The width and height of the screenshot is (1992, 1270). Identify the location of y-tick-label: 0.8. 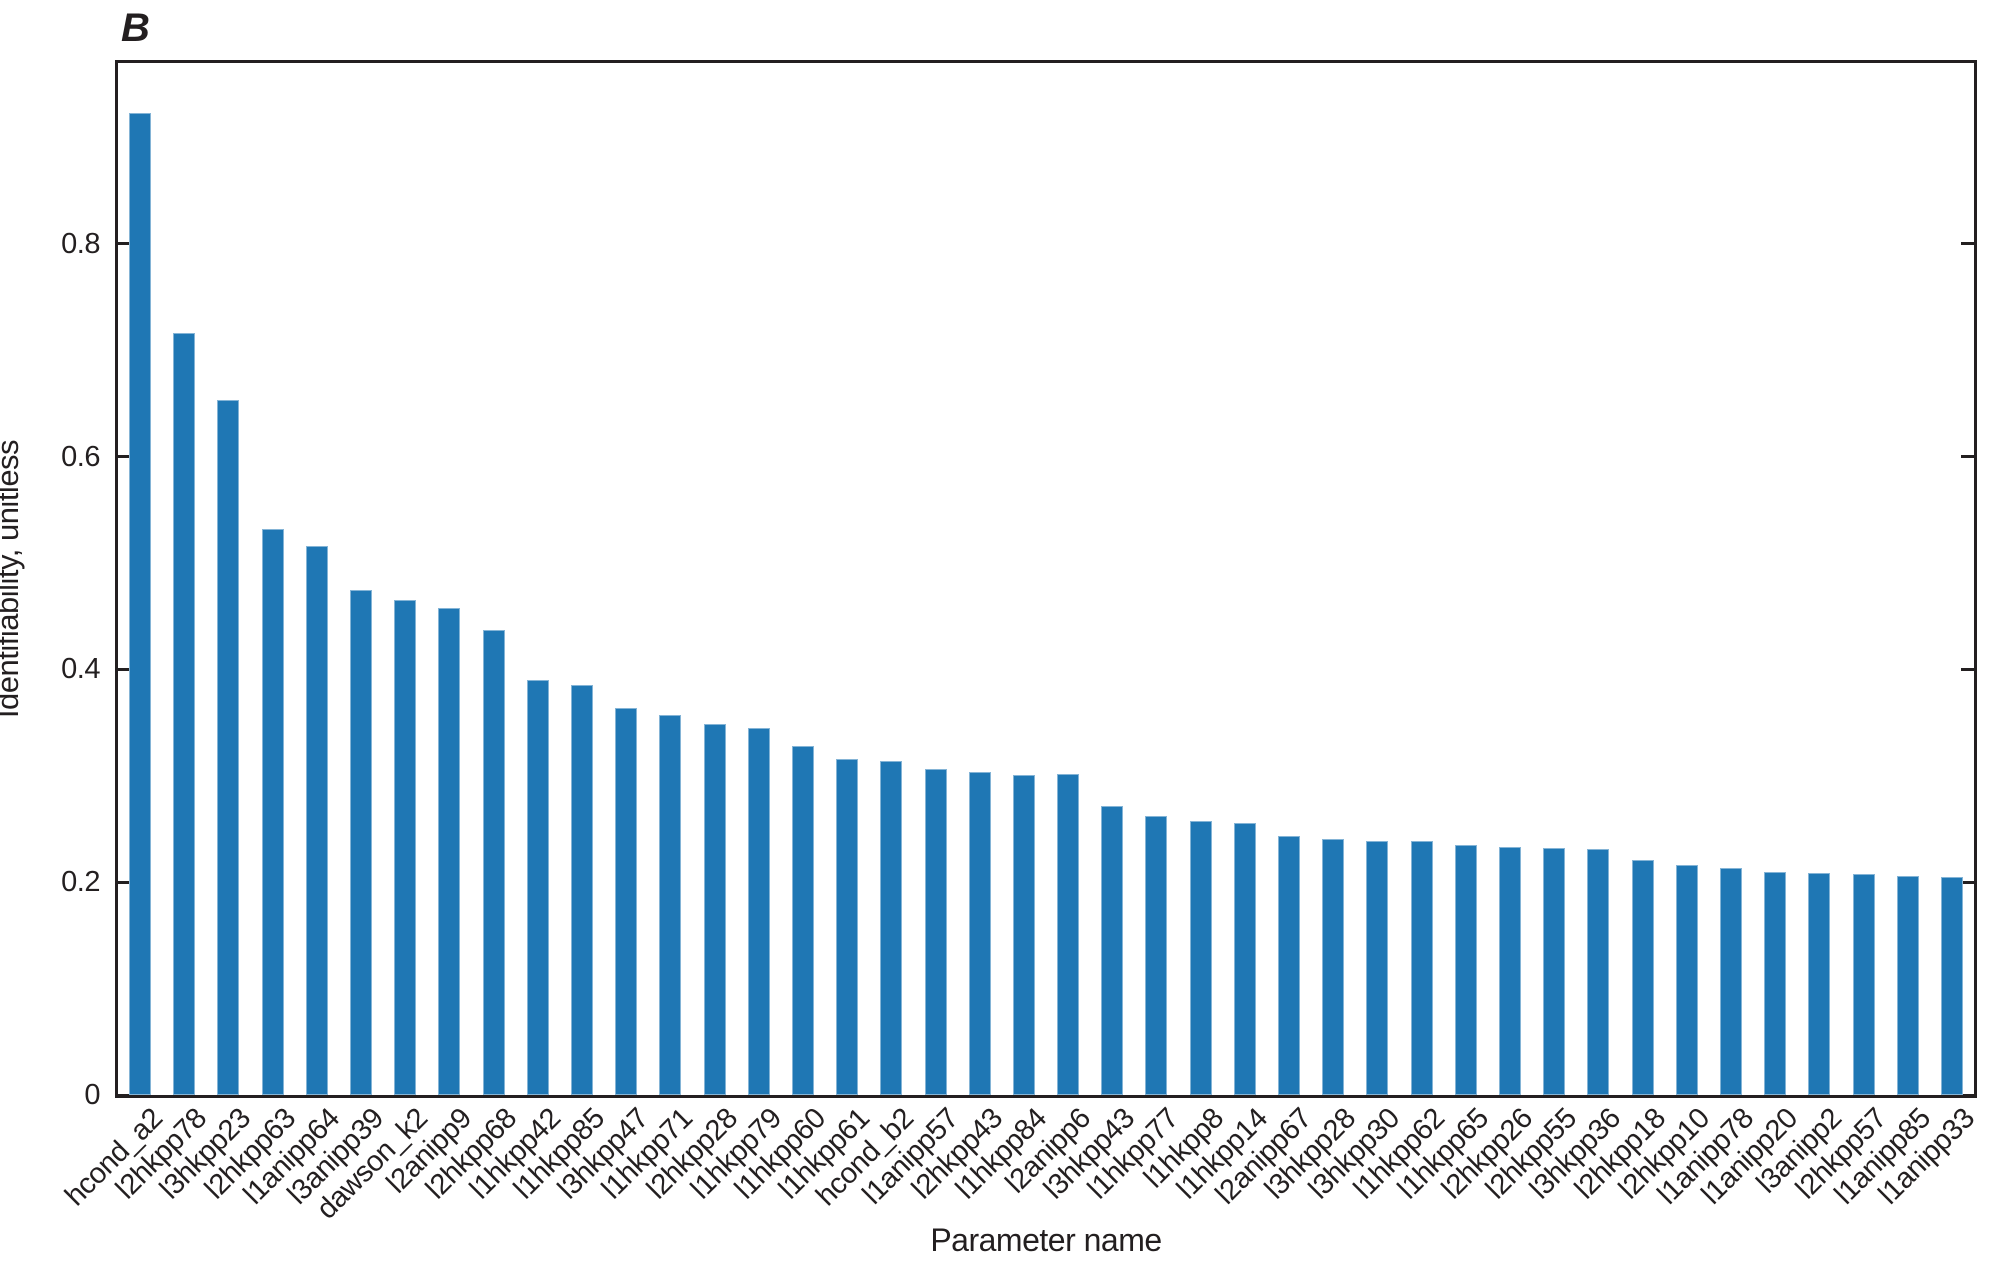
(80, 243).